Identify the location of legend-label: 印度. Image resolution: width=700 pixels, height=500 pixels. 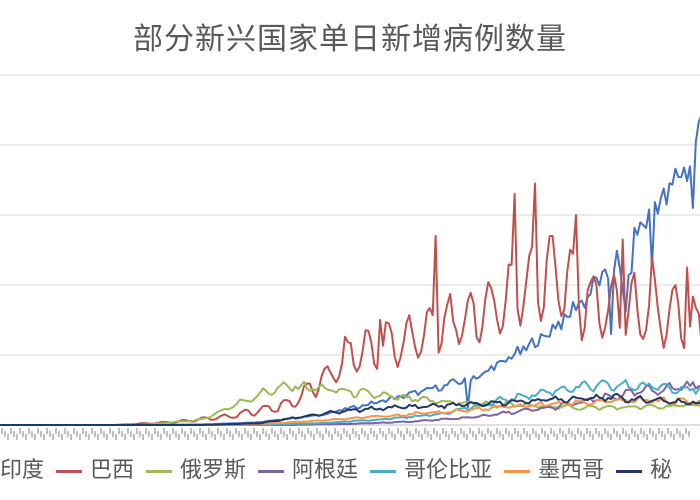
(22, 470).